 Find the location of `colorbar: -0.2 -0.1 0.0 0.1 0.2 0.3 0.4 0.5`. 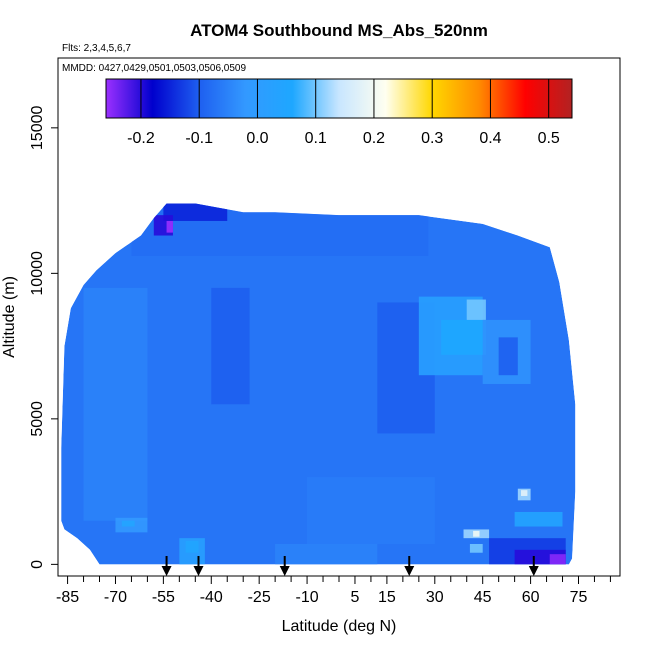

colorbar: -0.2 -0.1 0.0 0.1 0.2 0.3 0.4 0.5 is located at coordinates (339, 112).